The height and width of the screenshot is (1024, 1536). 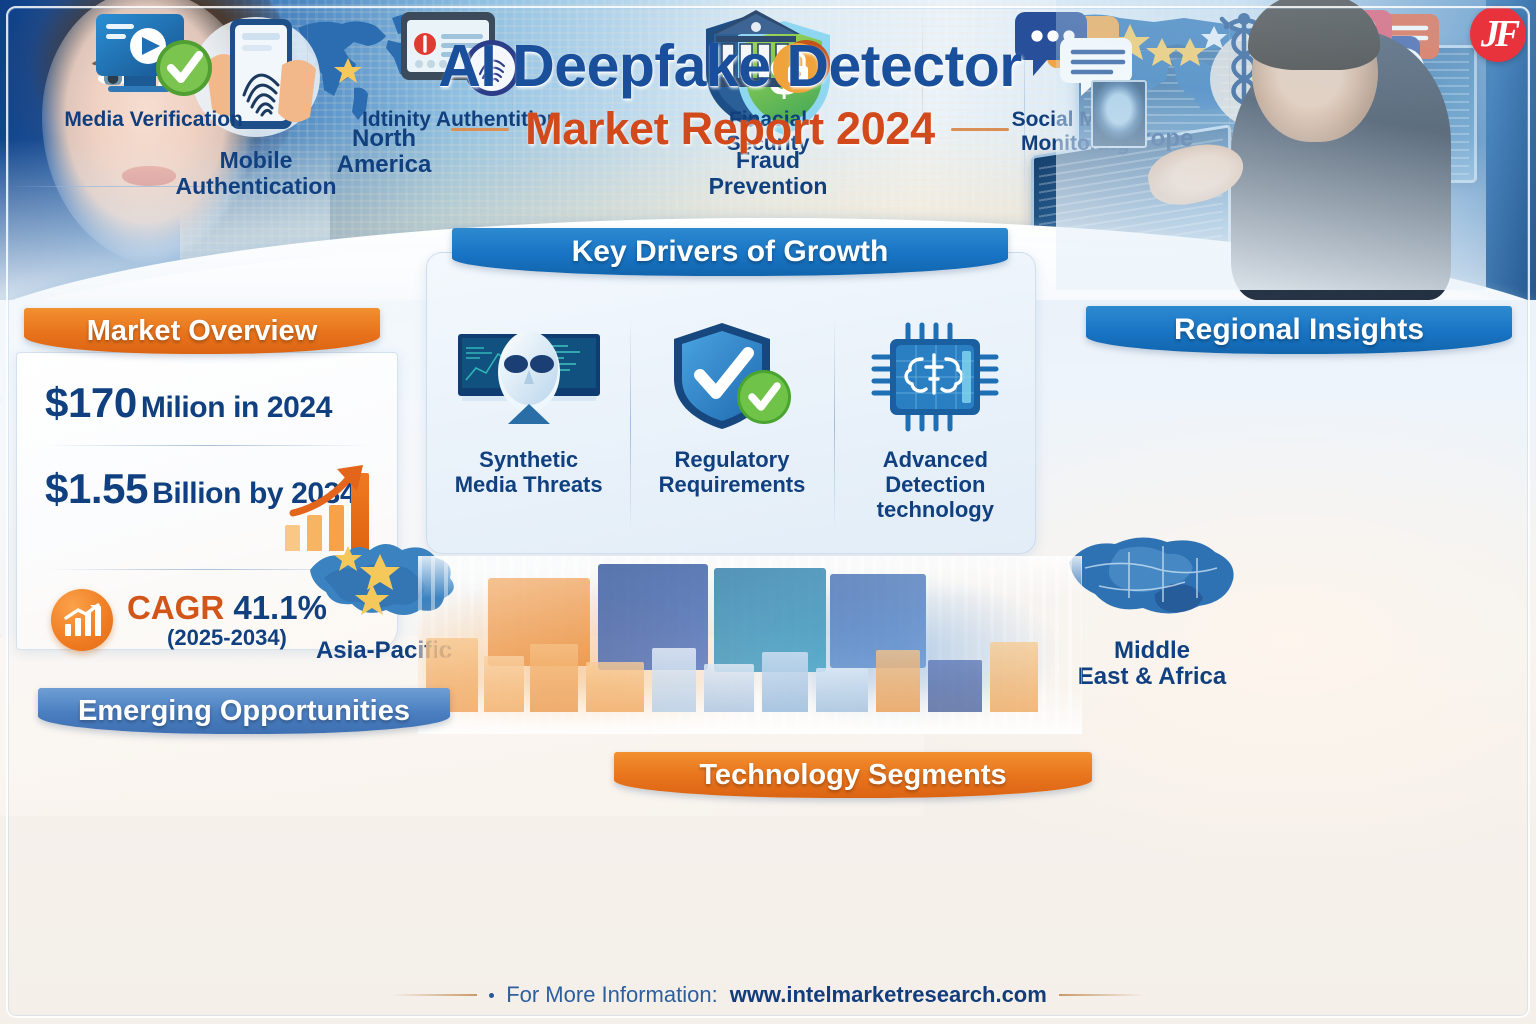 I want to click on emerging-opportunities-banner: Emerging Opportunities, so click(x=244, y=711).